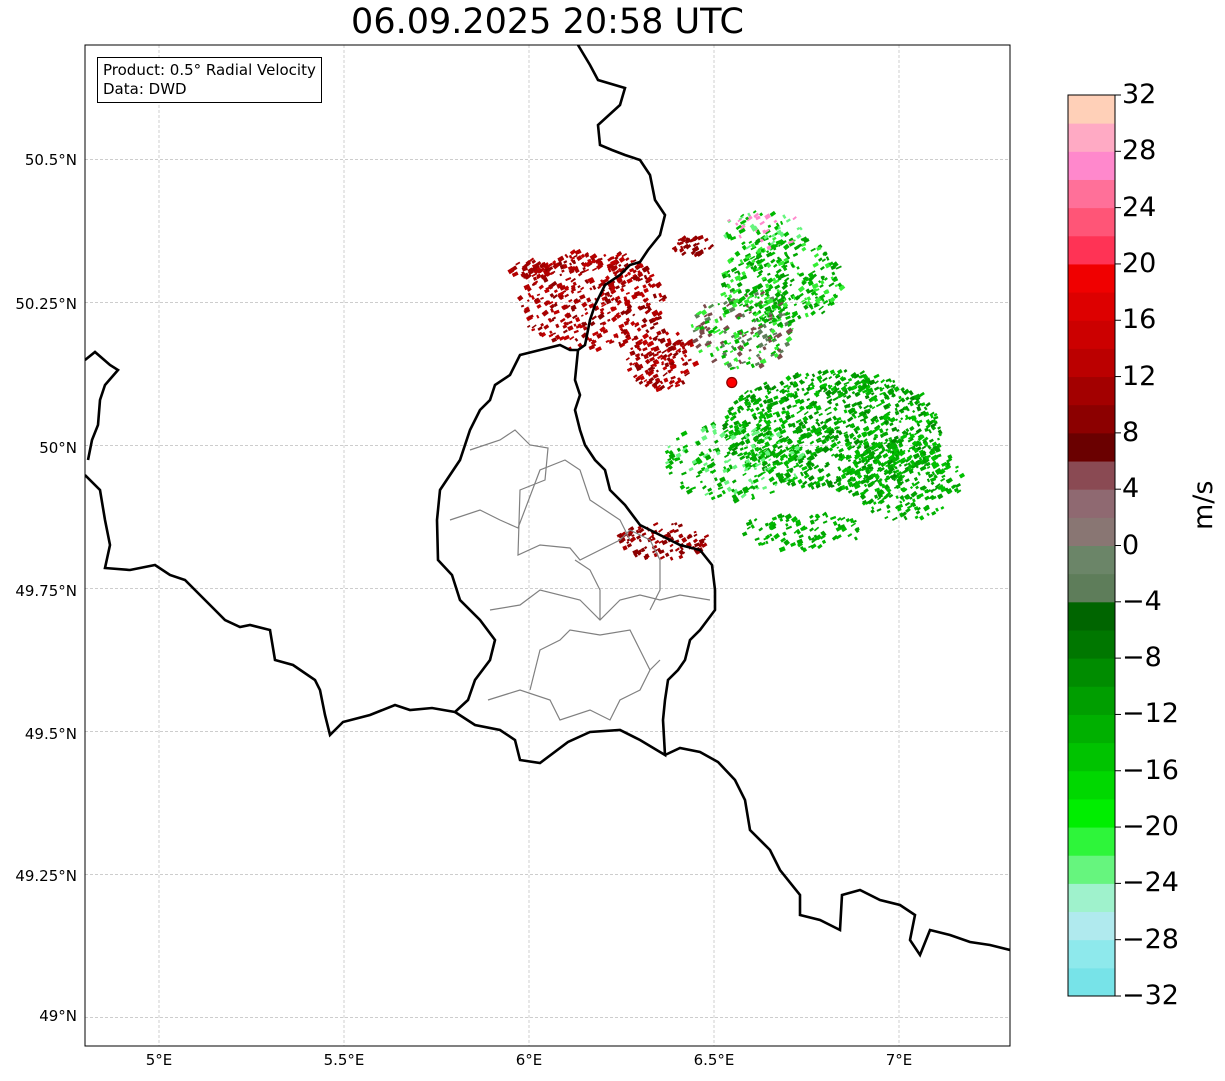  What do you see at coordinates (1139, 207) in the screenshot?
I see `colorbar-tick-label: 24` at bounding box center [1139, 207].